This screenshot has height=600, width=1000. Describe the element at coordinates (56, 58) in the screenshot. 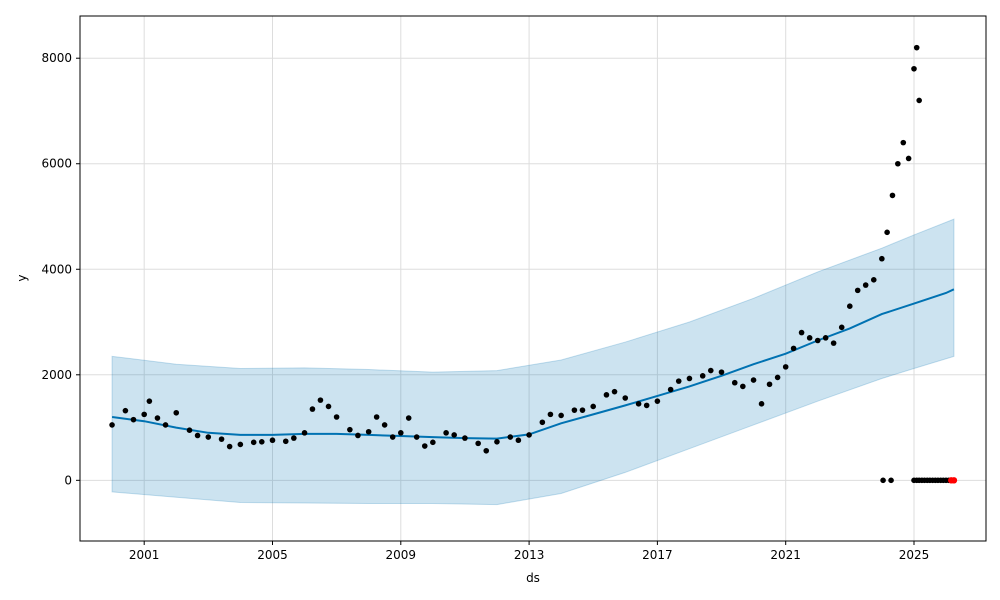

I see `y-tick-label: 8000` at that location.